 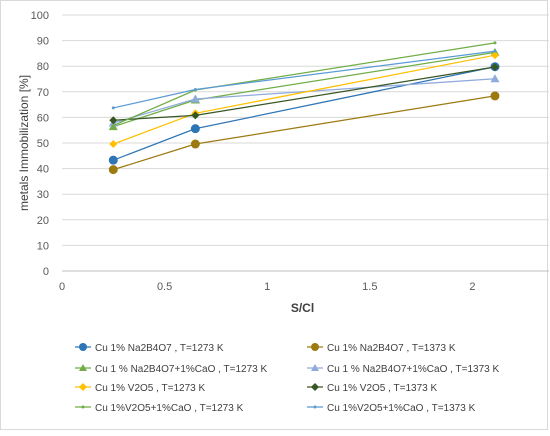 What do you see at coordinates (43, 144) in the screenshot?
I see `y-tick-label: 50` at bounding box center [43, 144].